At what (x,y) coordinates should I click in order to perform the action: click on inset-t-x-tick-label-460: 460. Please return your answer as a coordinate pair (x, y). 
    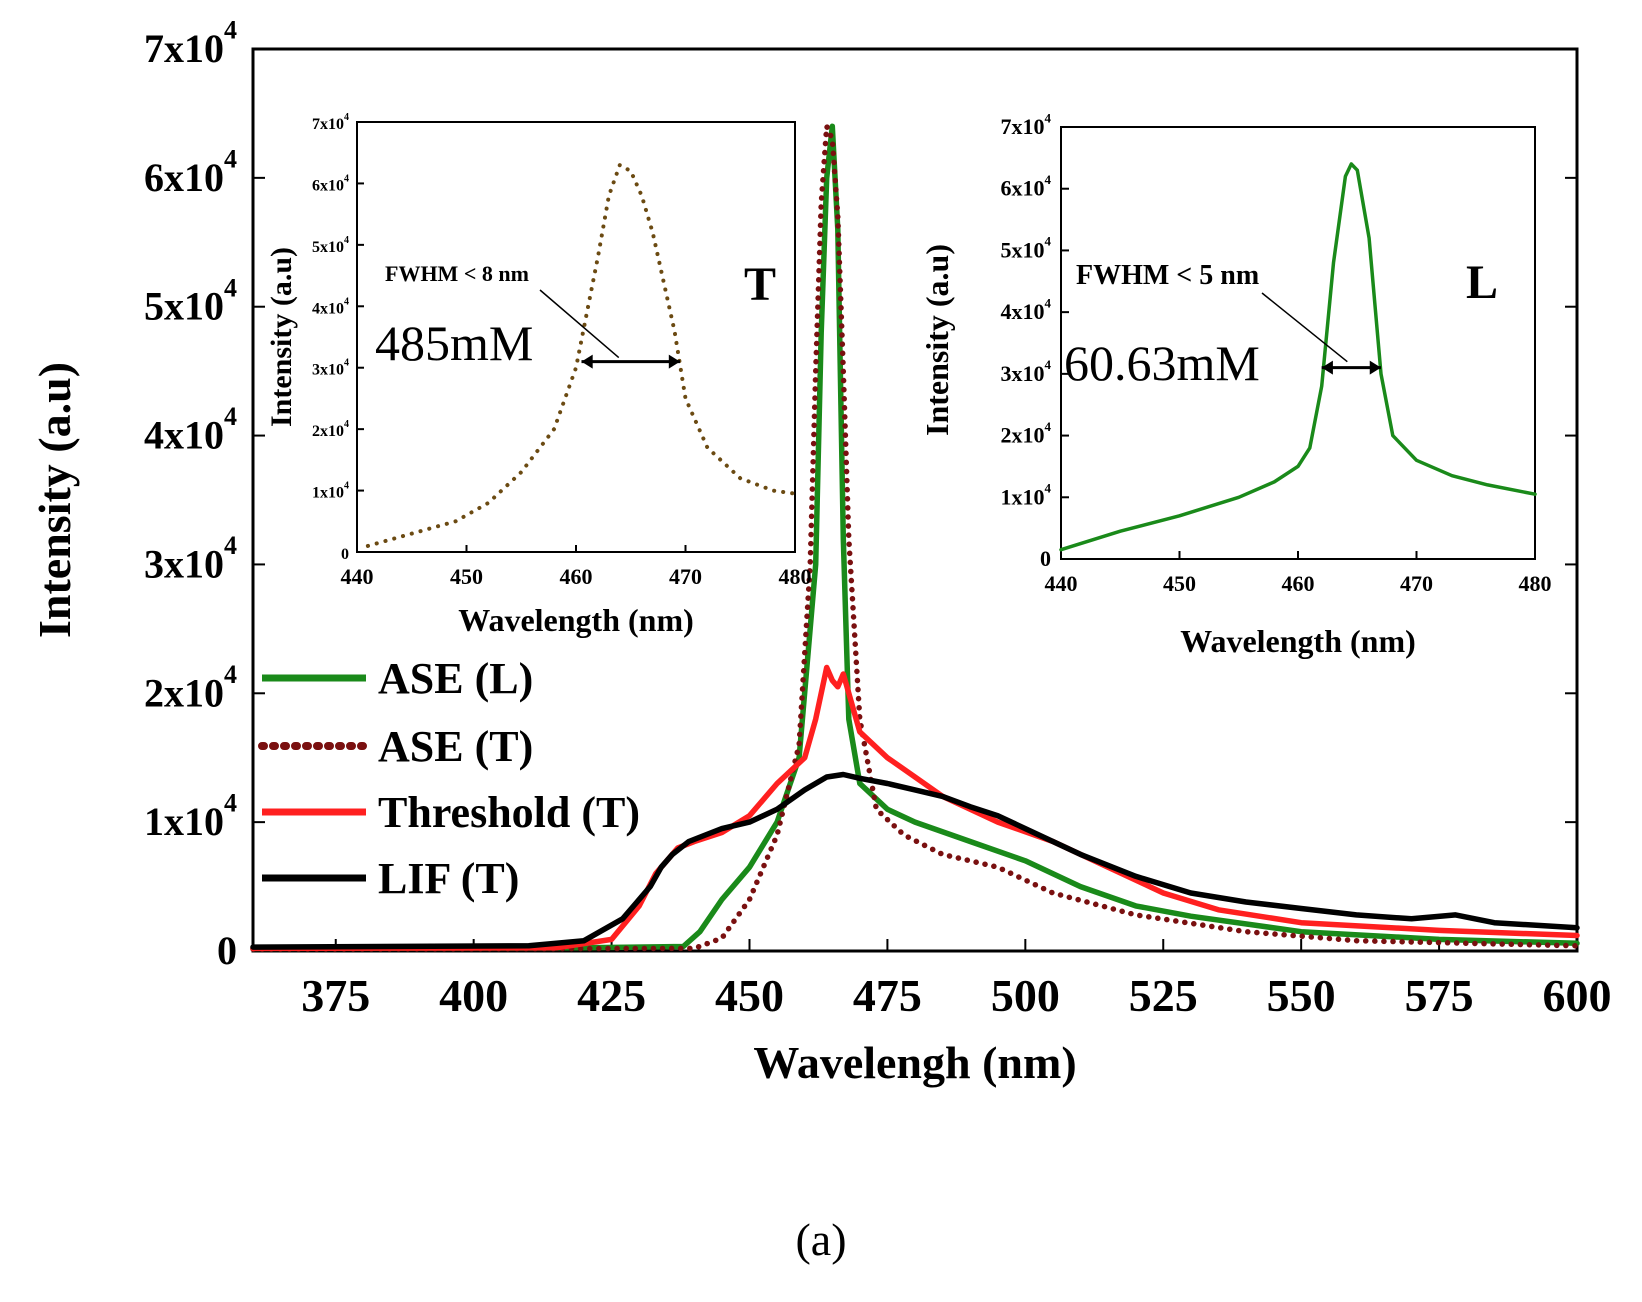
    Looking at the image, I should click on (576, 576).